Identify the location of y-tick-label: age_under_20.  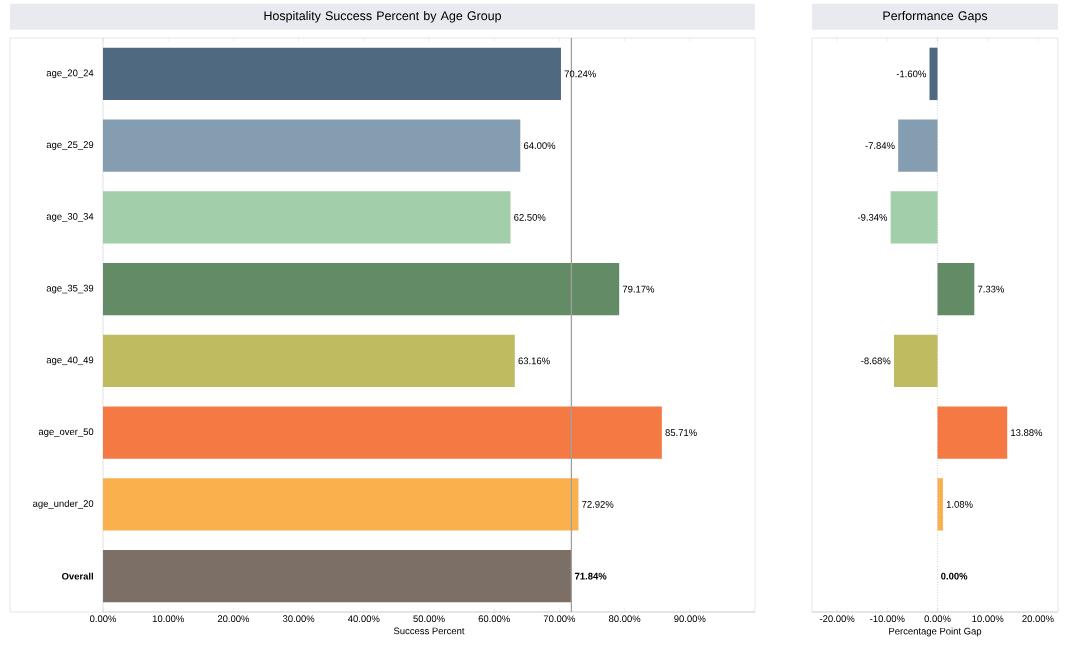
(63, 504).